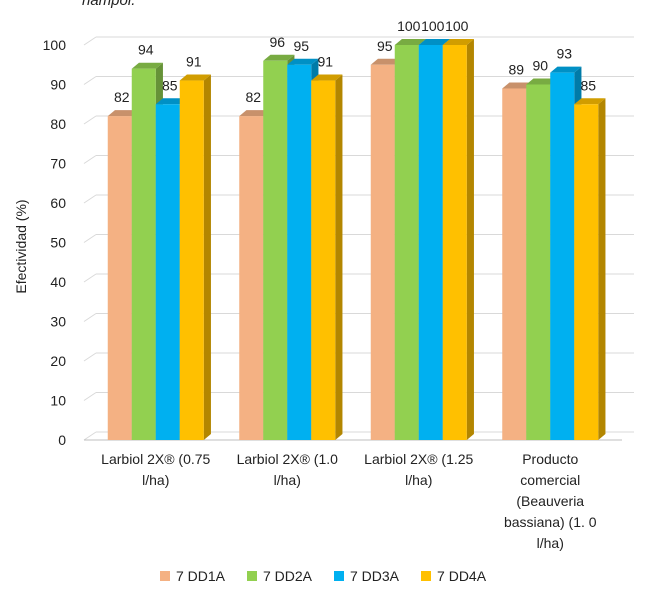  I want to click on y-tick-label: 70, so click(58, 164).